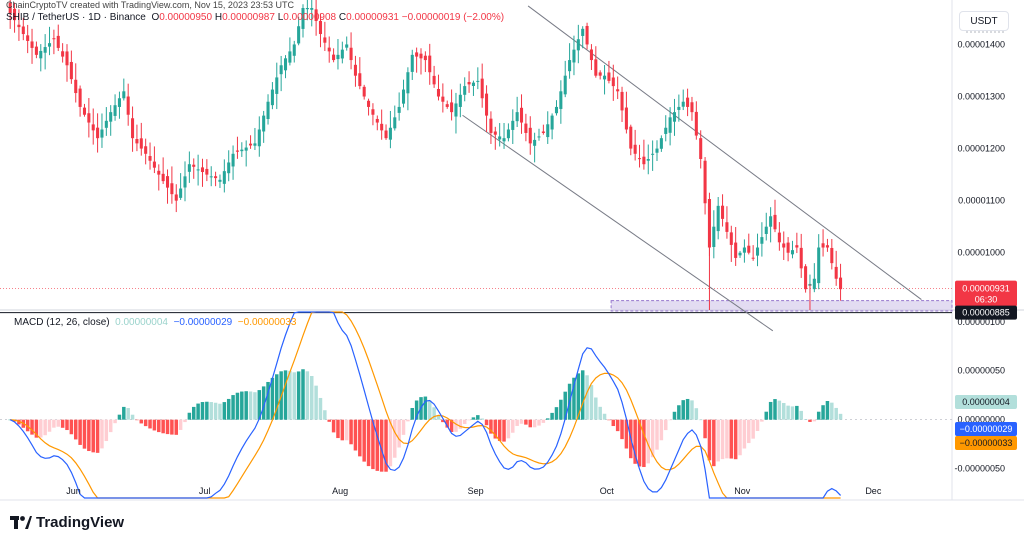 This screenshot has height=546, width=1024. I want to click on time-axis-label: Nov, so click(742, 491).